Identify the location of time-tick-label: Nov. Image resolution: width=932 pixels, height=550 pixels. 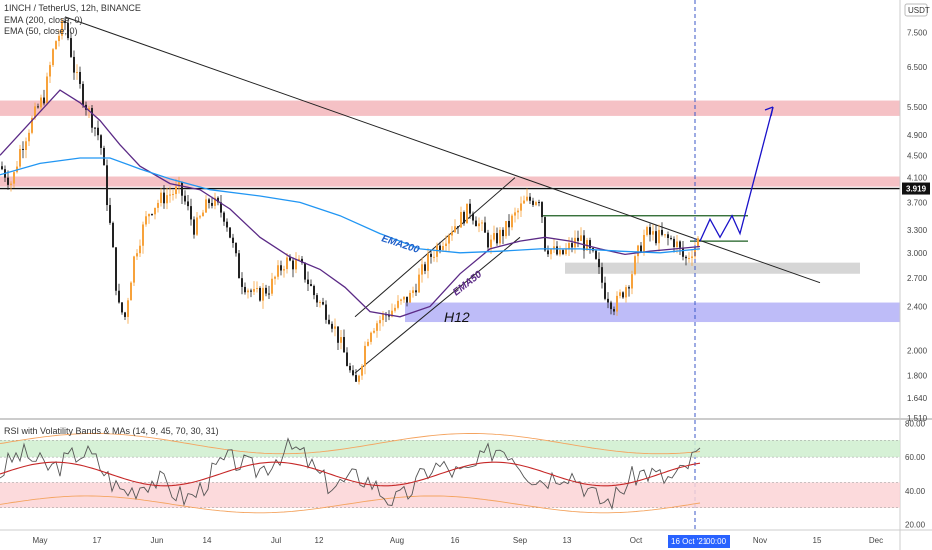
(760, 540).